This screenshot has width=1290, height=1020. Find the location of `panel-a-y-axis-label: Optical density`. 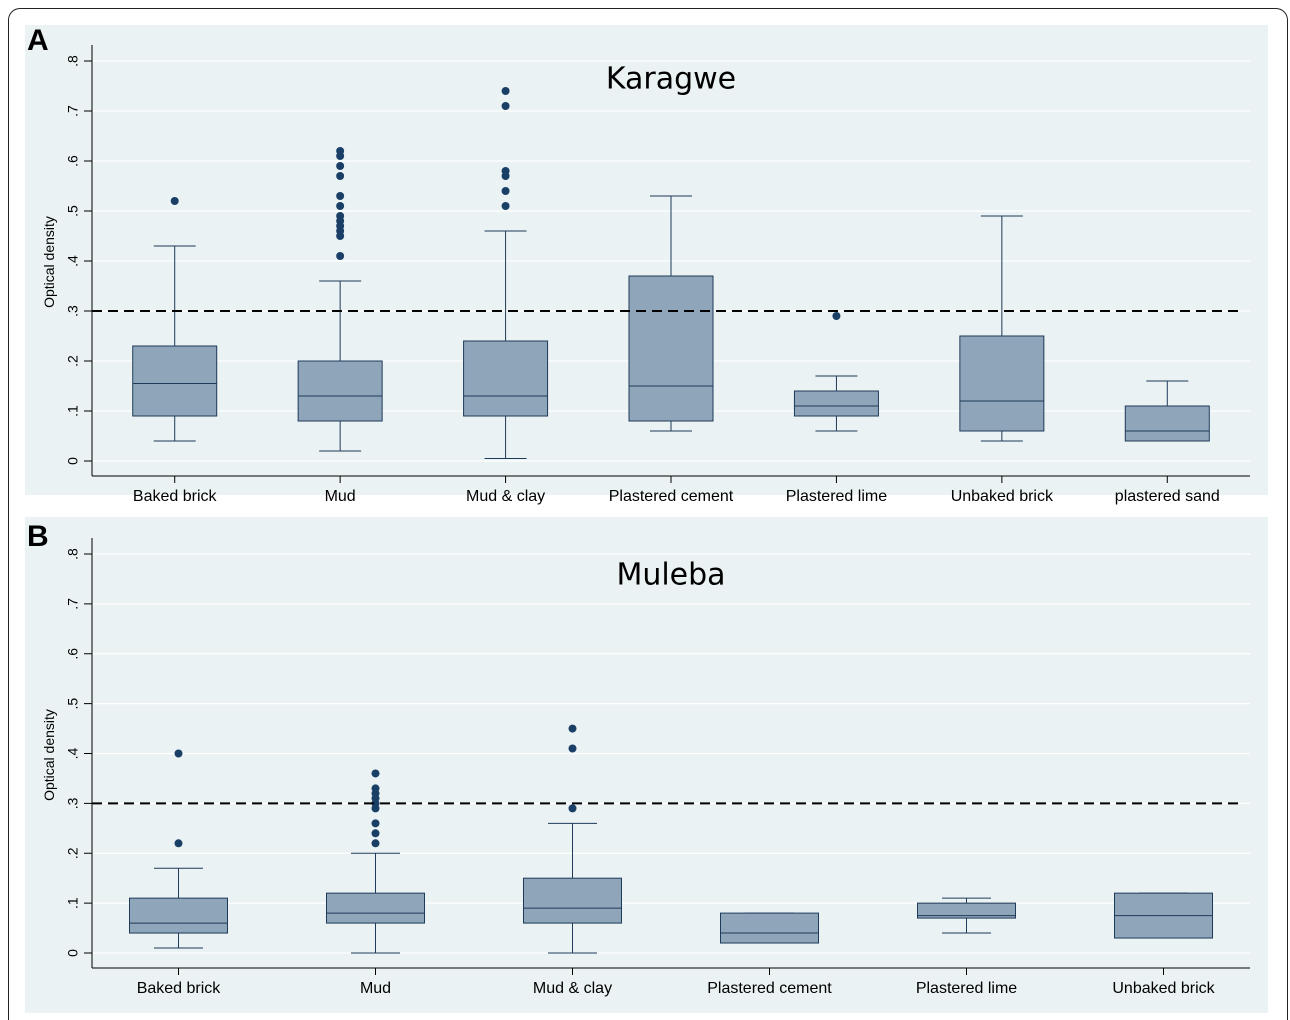

panel-a-y-axis-label: Optical density is located at coordinates (49, 262).